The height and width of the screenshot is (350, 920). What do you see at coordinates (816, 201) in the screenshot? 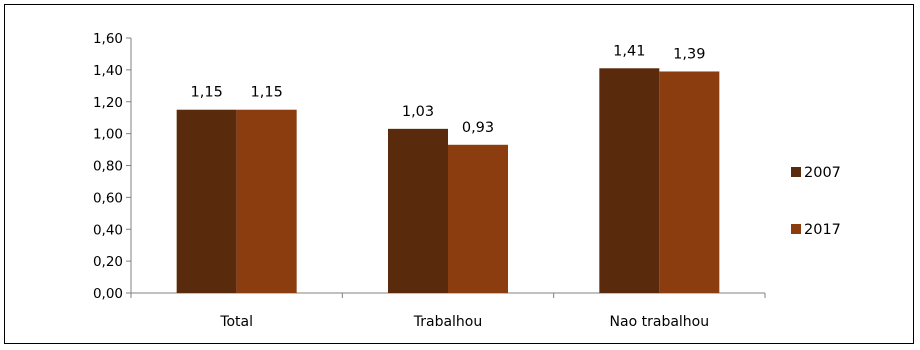
I see `legend: 2007 2017` at bounding box center [816, 201].